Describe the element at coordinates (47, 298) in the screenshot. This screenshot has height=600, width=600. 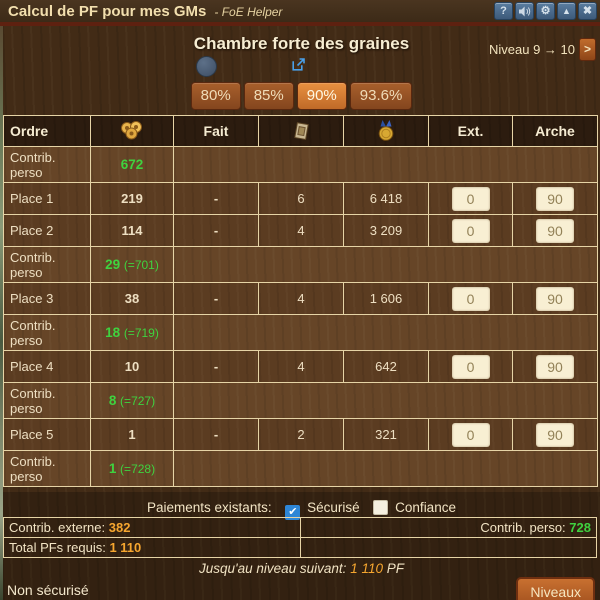
I see `row-label: Place 3` at that location.